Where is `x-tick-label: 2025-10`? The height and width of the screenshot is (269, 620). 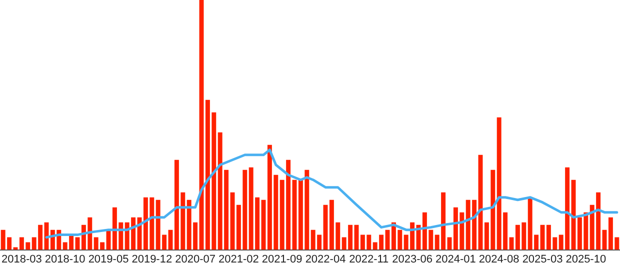
x-tick-label: 2025-10 is located at coordinates (586, 259).